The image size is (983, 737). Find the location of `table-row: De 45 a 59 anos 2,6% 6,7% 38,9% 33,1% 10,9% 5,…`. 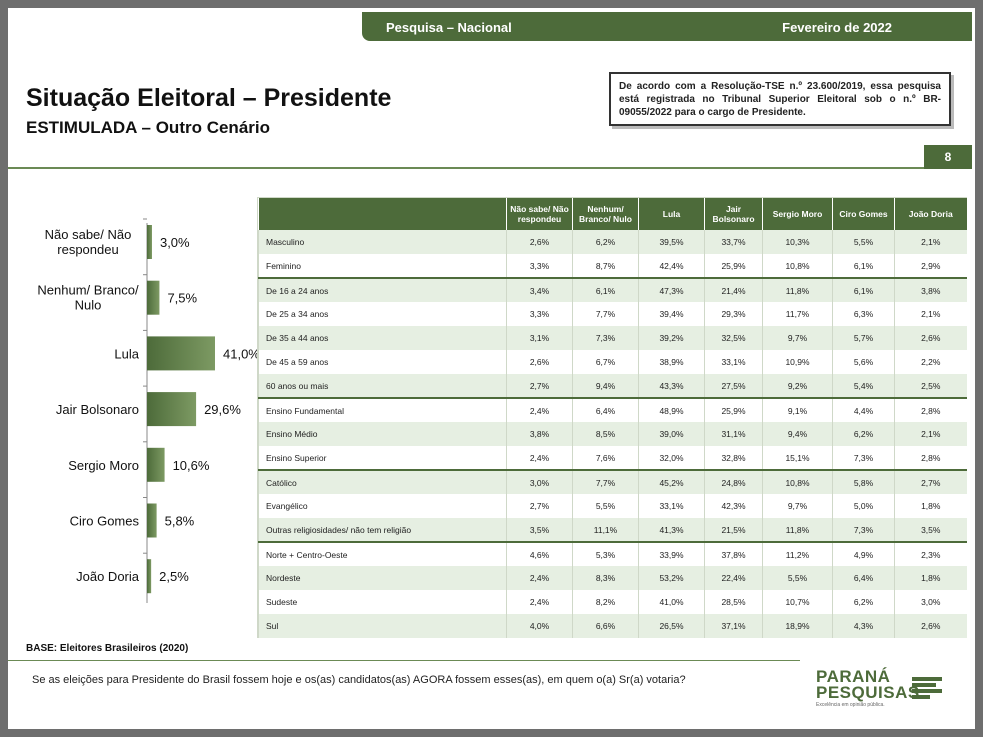

table-row: De 45 a 59 anos 2,6% 6,7% 38,9% 33,1% 10,9% 5,… is located at coordinates (612, 362).